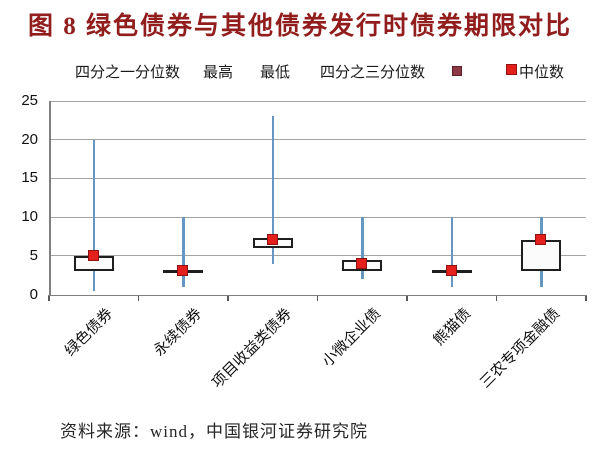 This screenshot has height=459, width=600. I want to click on legend-label-maximum: 最高, so click(218, 72).